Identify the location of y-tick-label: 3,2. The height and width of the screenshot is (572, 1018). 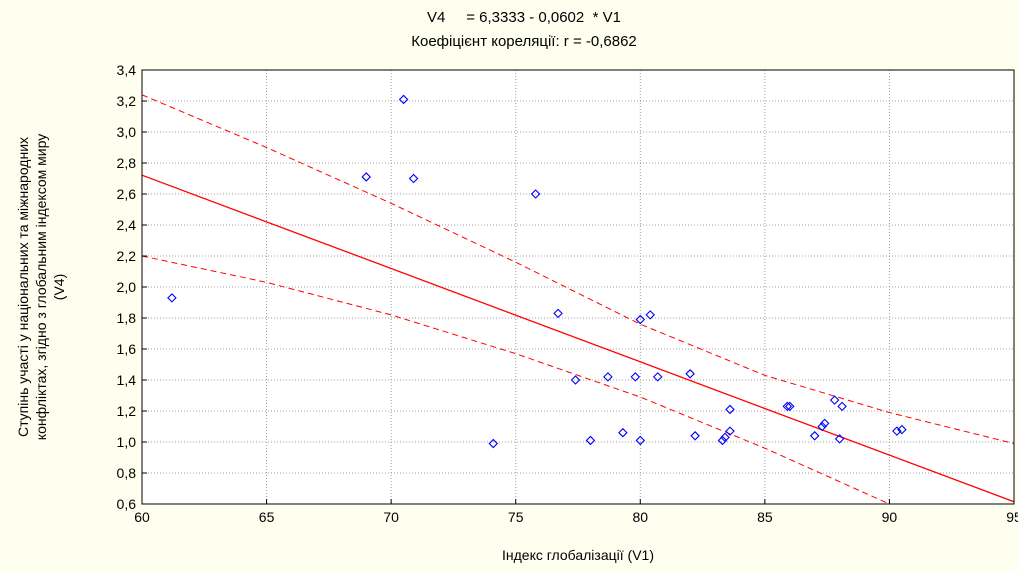
(127, 101).